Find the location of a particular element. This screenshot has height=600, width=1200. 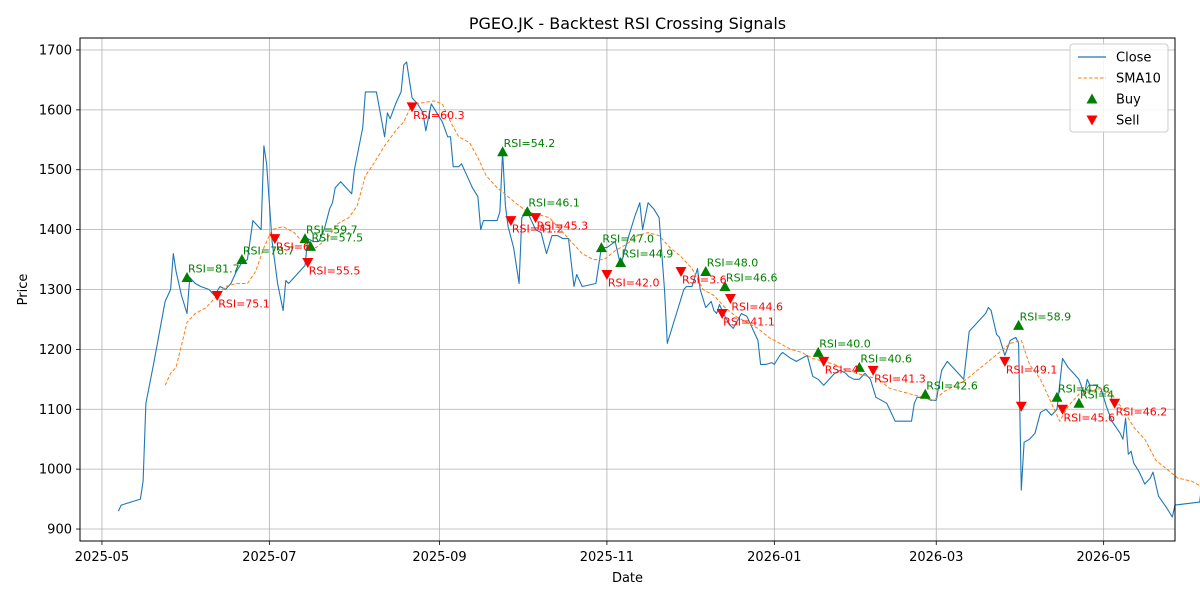

y-tick-label: 1200 is located at coordinates (55, 350).